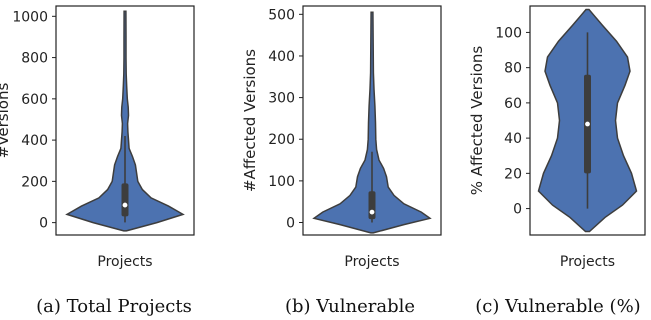 This screenshot has width=651, height=320. Describe the element at coordinates (477, 121) in the screenshot. I see `y-axis-label: % Affected Versions` at that location.